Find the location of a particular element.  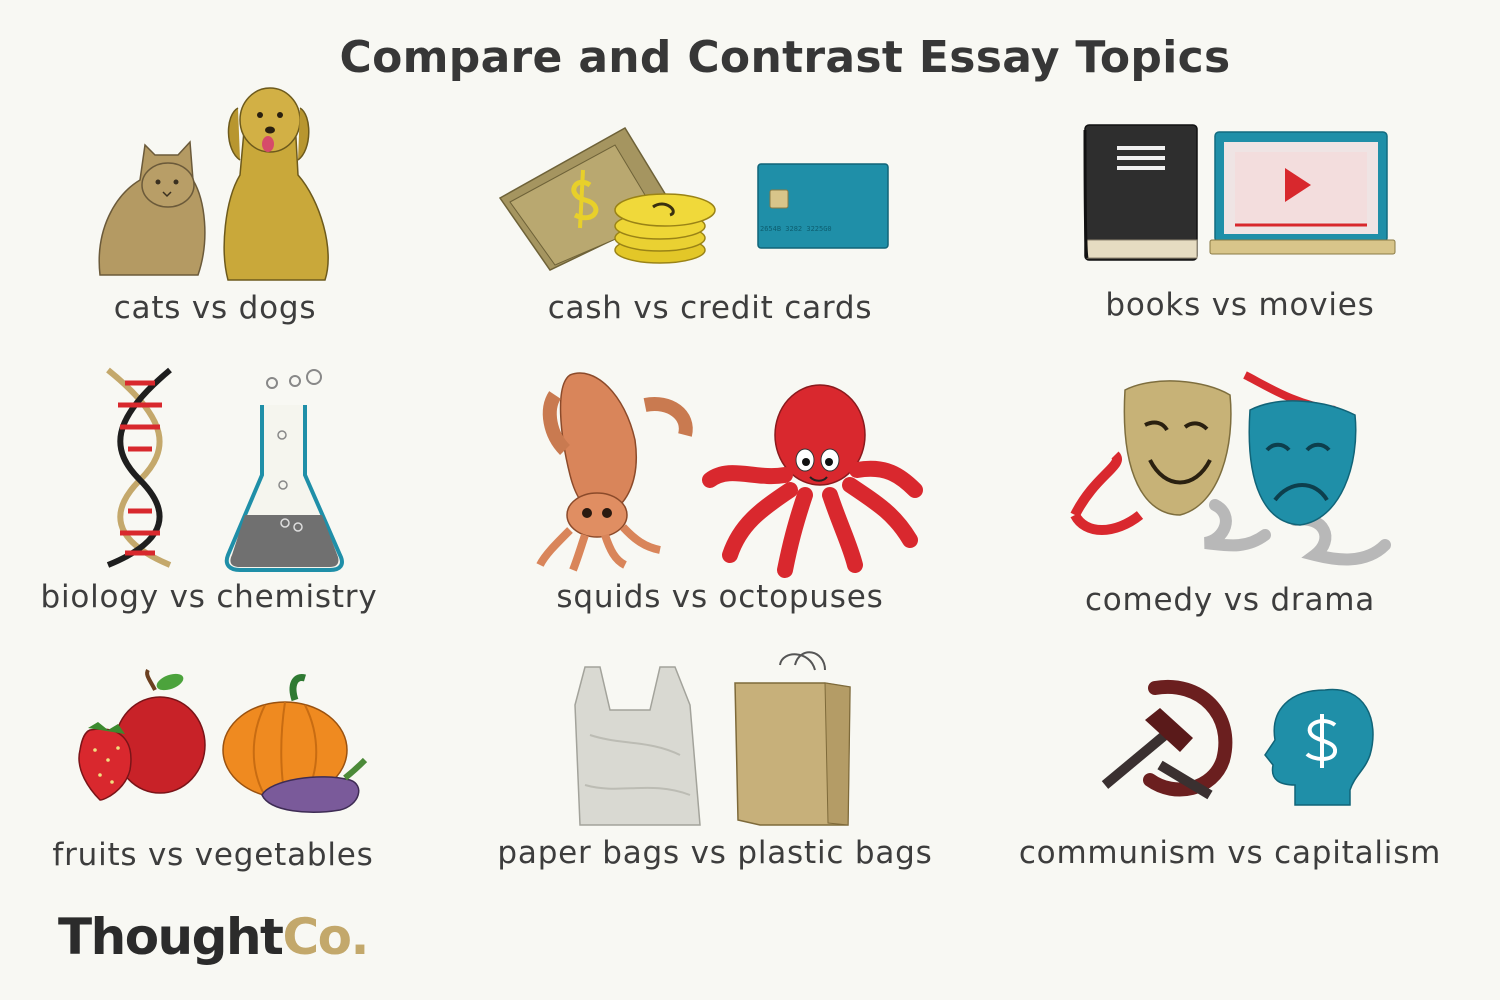

comedy-mask-icon is located at coordinates (1151, 457).